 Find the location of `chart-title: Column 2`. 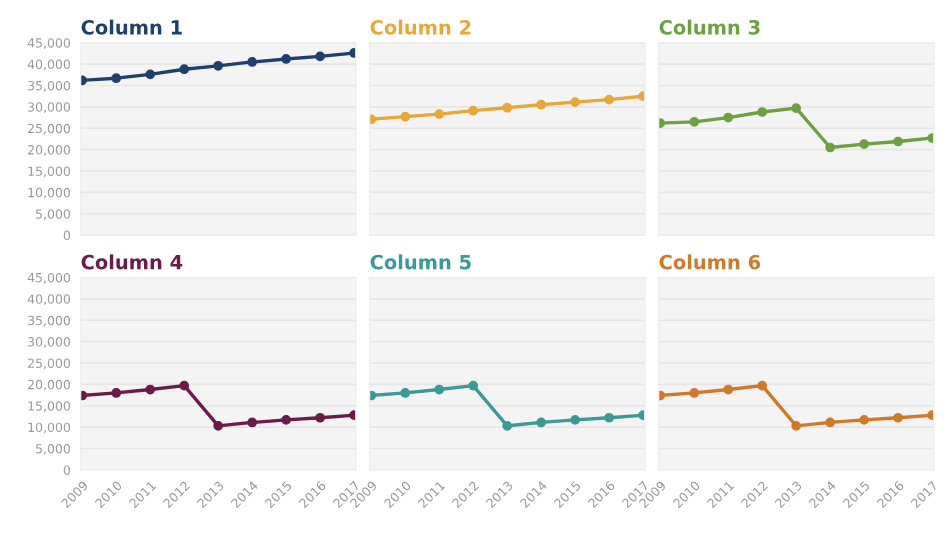

chart-title: Column 2 is located at coordinates (420, 27).